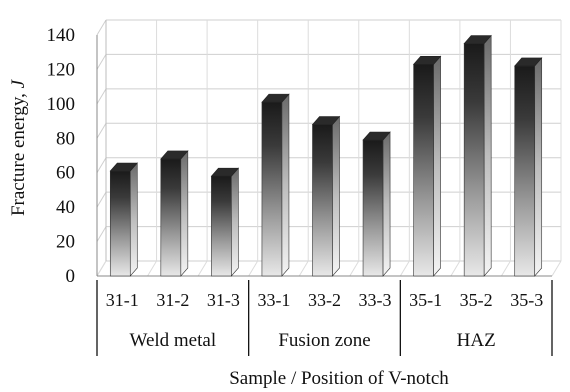  I want to click on x-tick-labels: 31-1 31-2 31-3 33-1 33-2 33-3 35-1 35-2 35-3, so click(324, 300).